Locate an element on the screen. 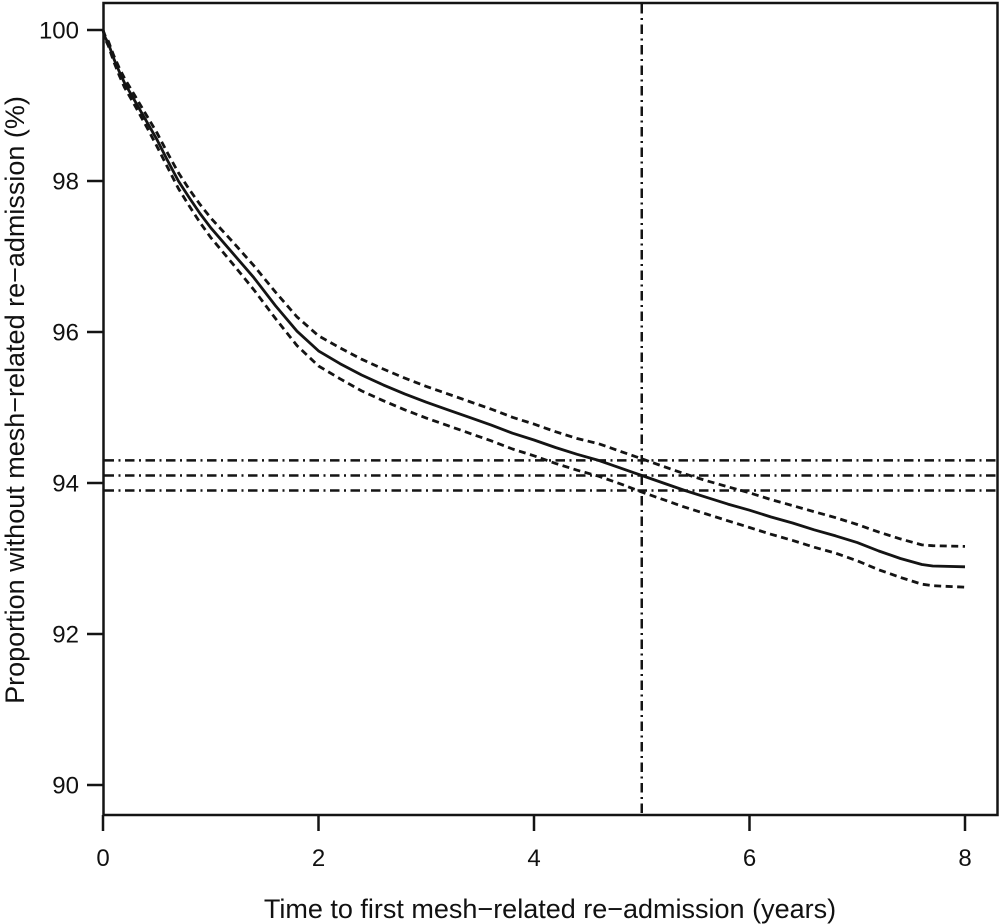 The height and width of the screenshot is (924, 1001). y-tick-label-96: 96 is located at coordinates (65, 333).